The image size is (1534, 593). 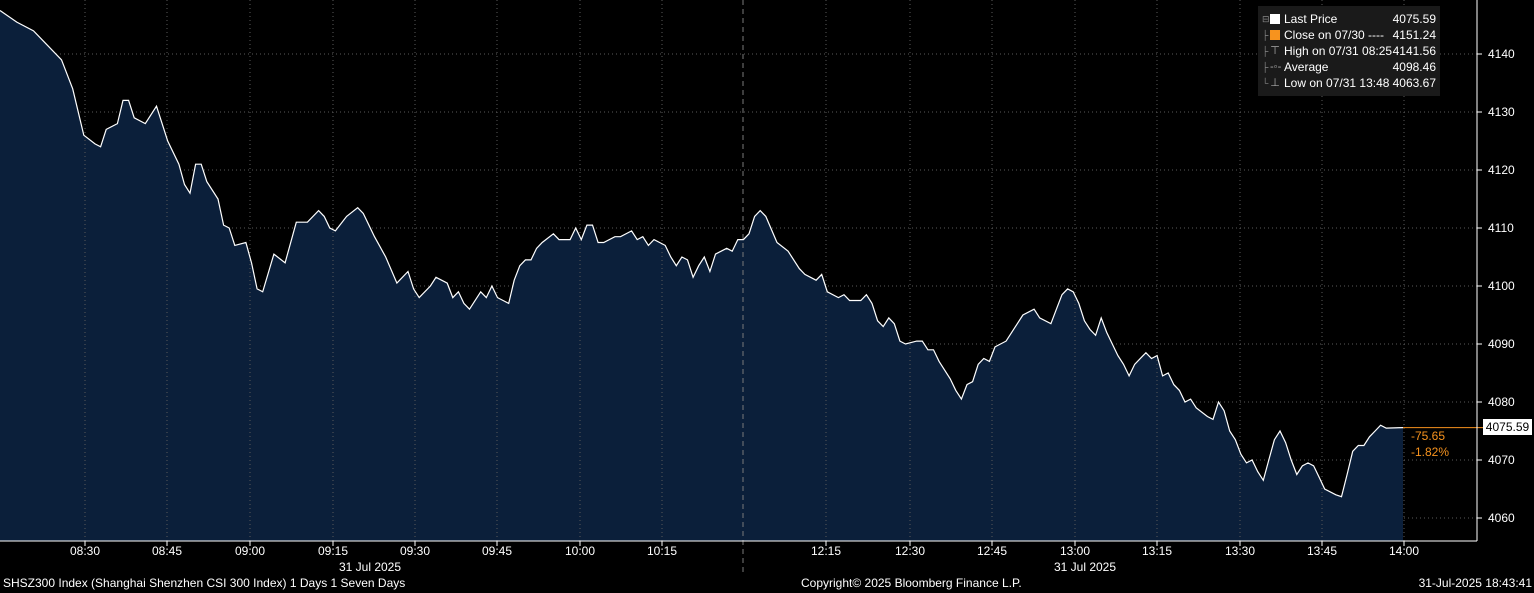 I want to click on collapse-icon: ⊟, so click(x=1266, y=19).